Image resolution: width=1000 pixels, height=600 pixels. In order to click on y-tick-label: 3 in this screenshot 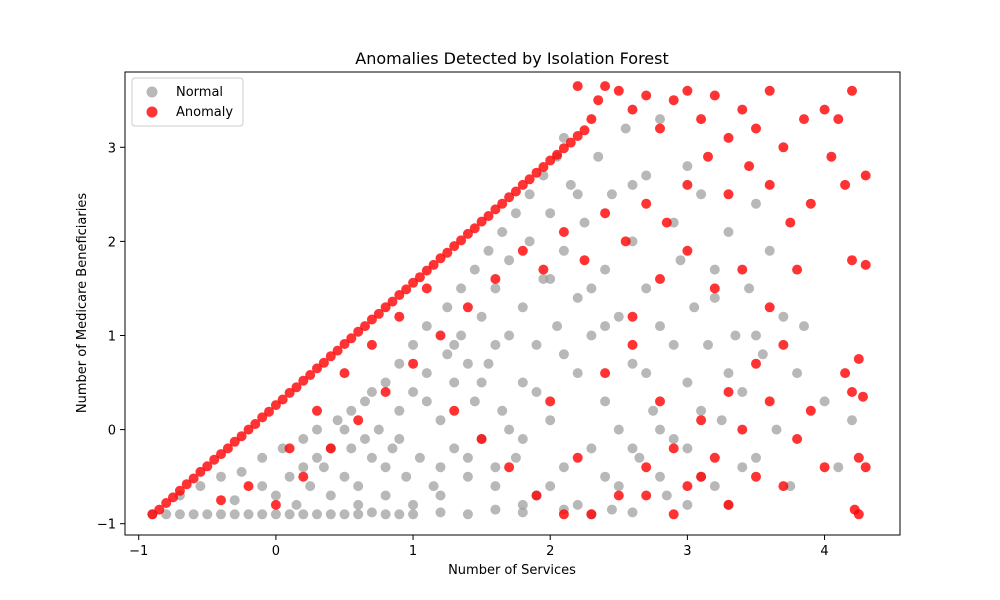, I will do `click(112, 148)`.